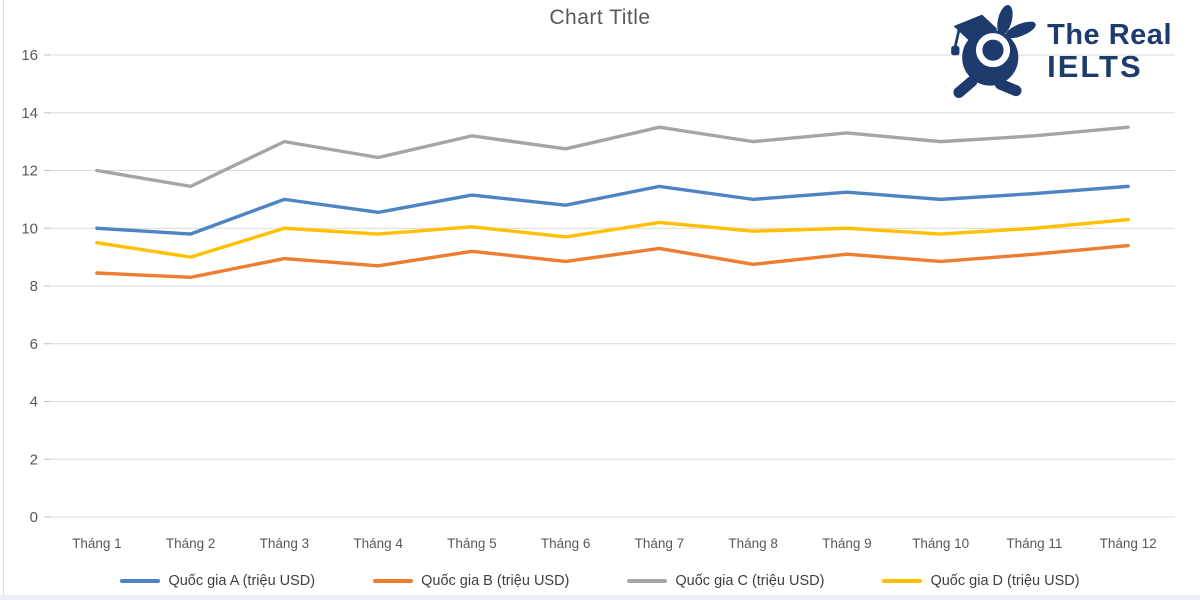 The image size is (1200, 600). I want to click on y-axis-tick-label: 14, so click(29, 113).